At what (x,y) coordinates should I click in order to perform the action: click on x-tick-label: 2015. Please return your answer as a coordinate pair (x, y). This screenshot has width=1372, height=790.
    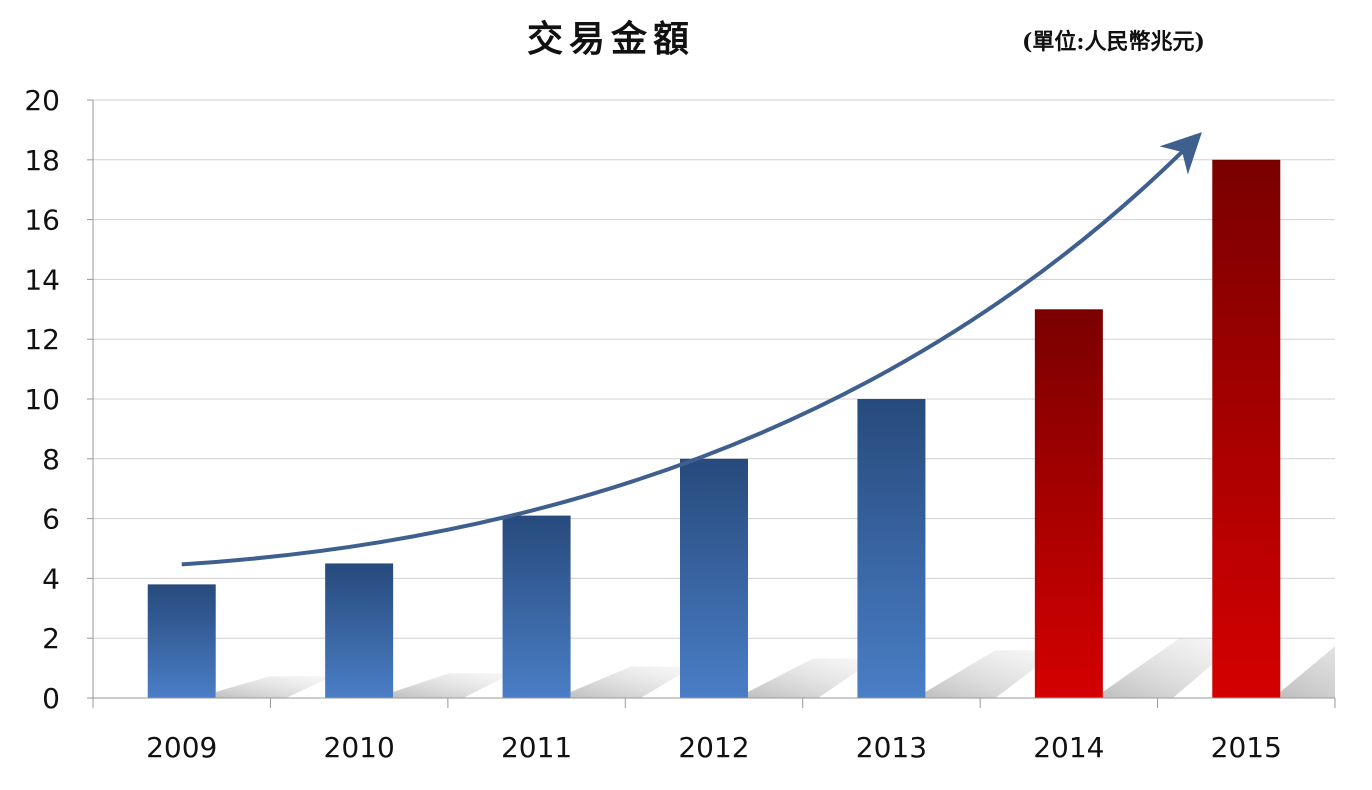
    Looking at the image, I should click on (1246, 747).